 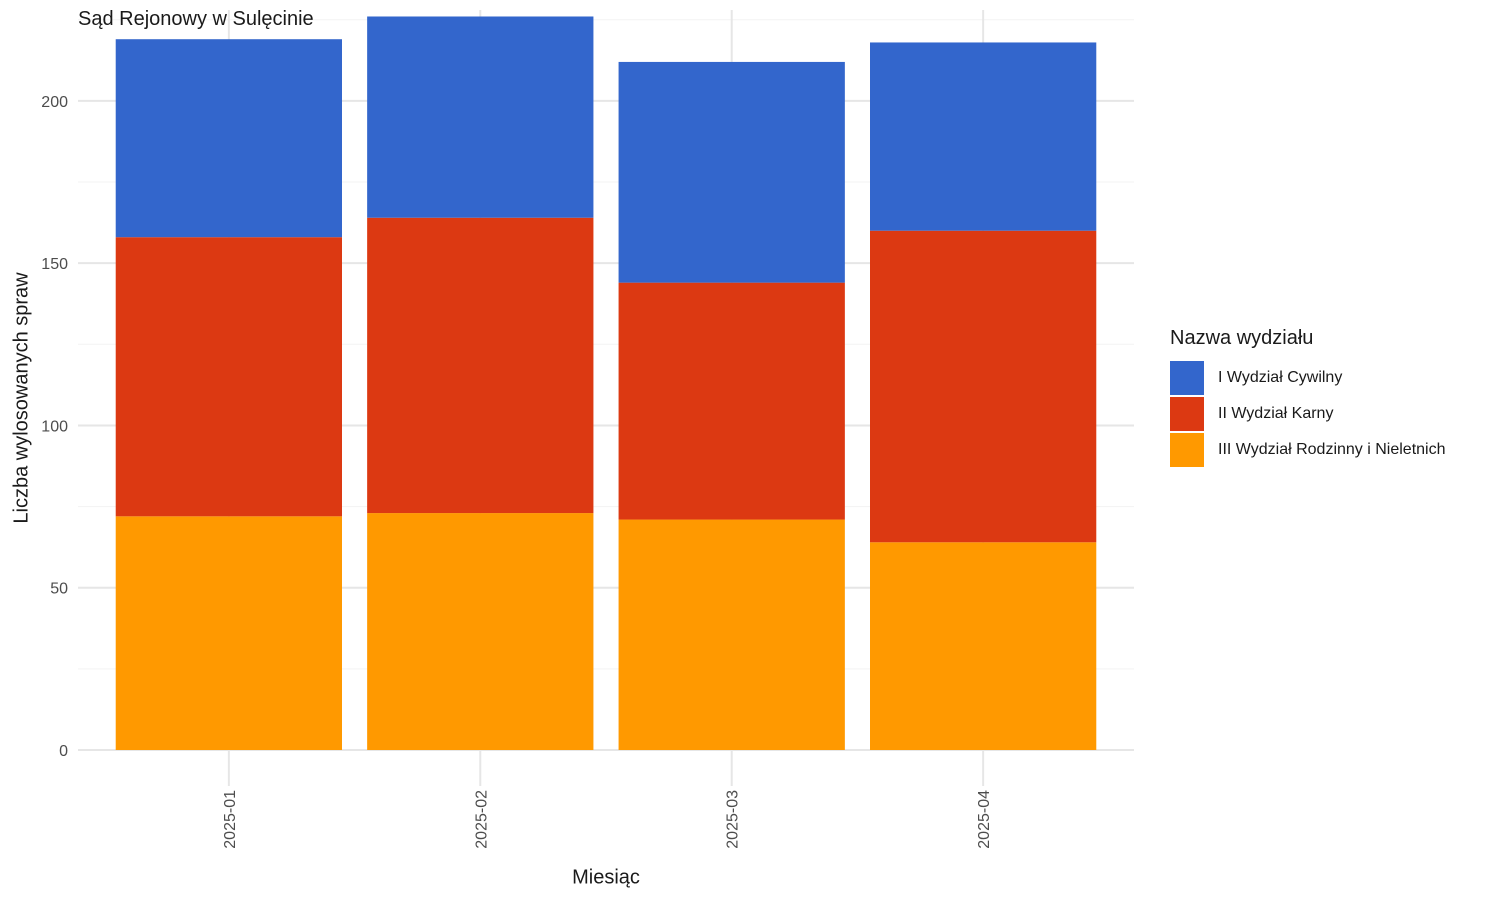 I want to click on legend-item: I Wydział Cywilny, so click(x=1308, y=378).